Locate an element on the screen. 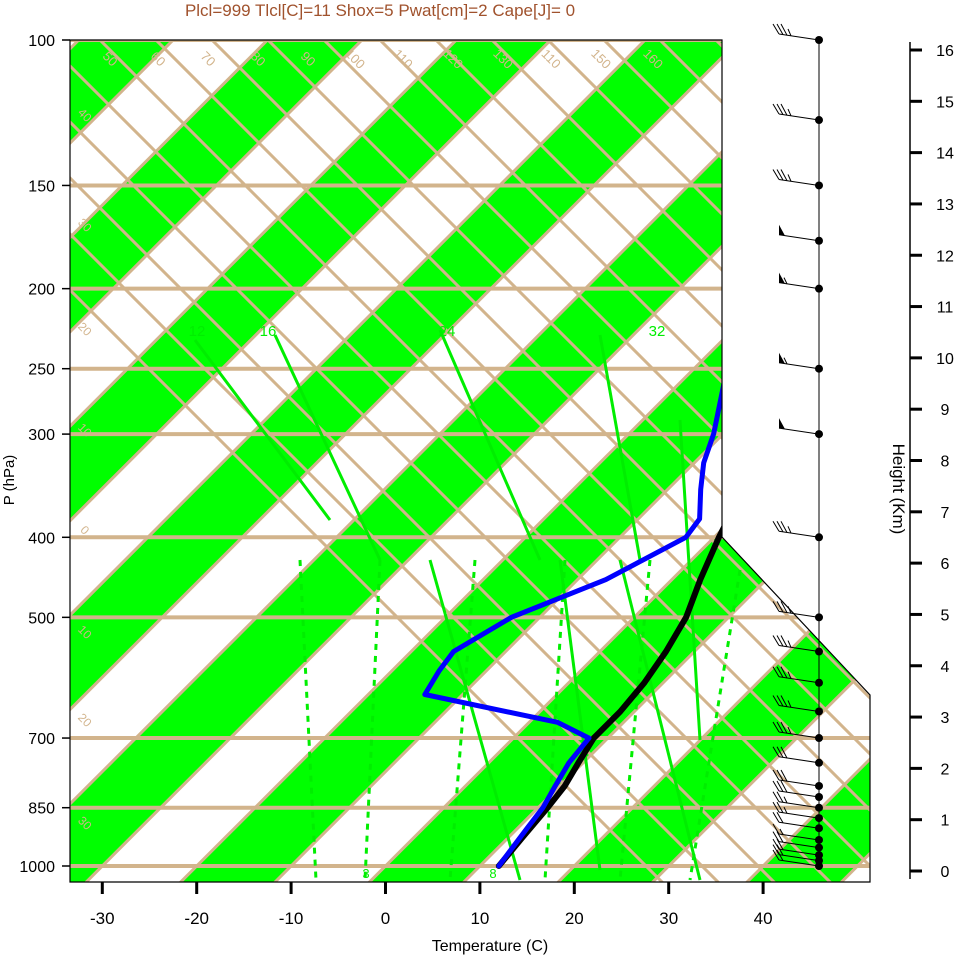 The width and height of the screenshot is (961, 957). isotherm-label: 30 is located at coordinates (737, 136).